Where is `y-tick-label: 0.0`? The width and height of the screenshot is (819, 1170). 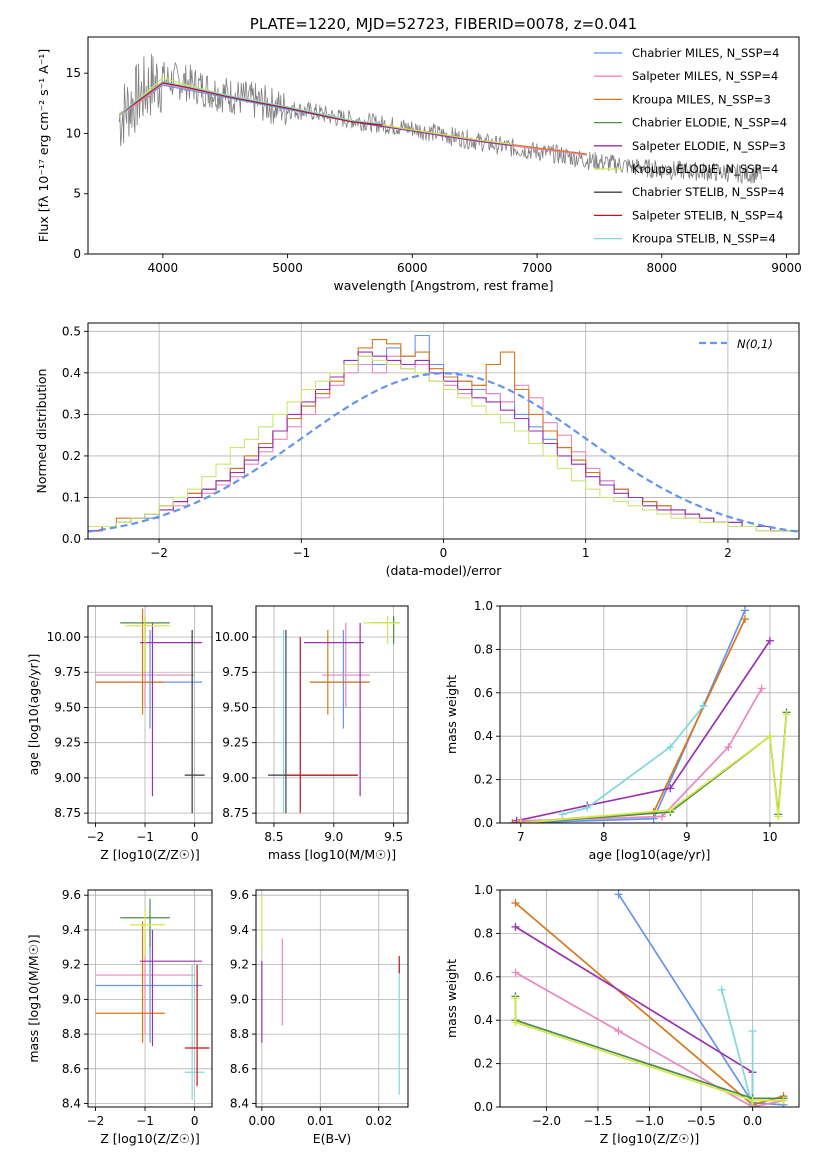 y-tick-label: 0.0 is located at coordinates (483, 823).